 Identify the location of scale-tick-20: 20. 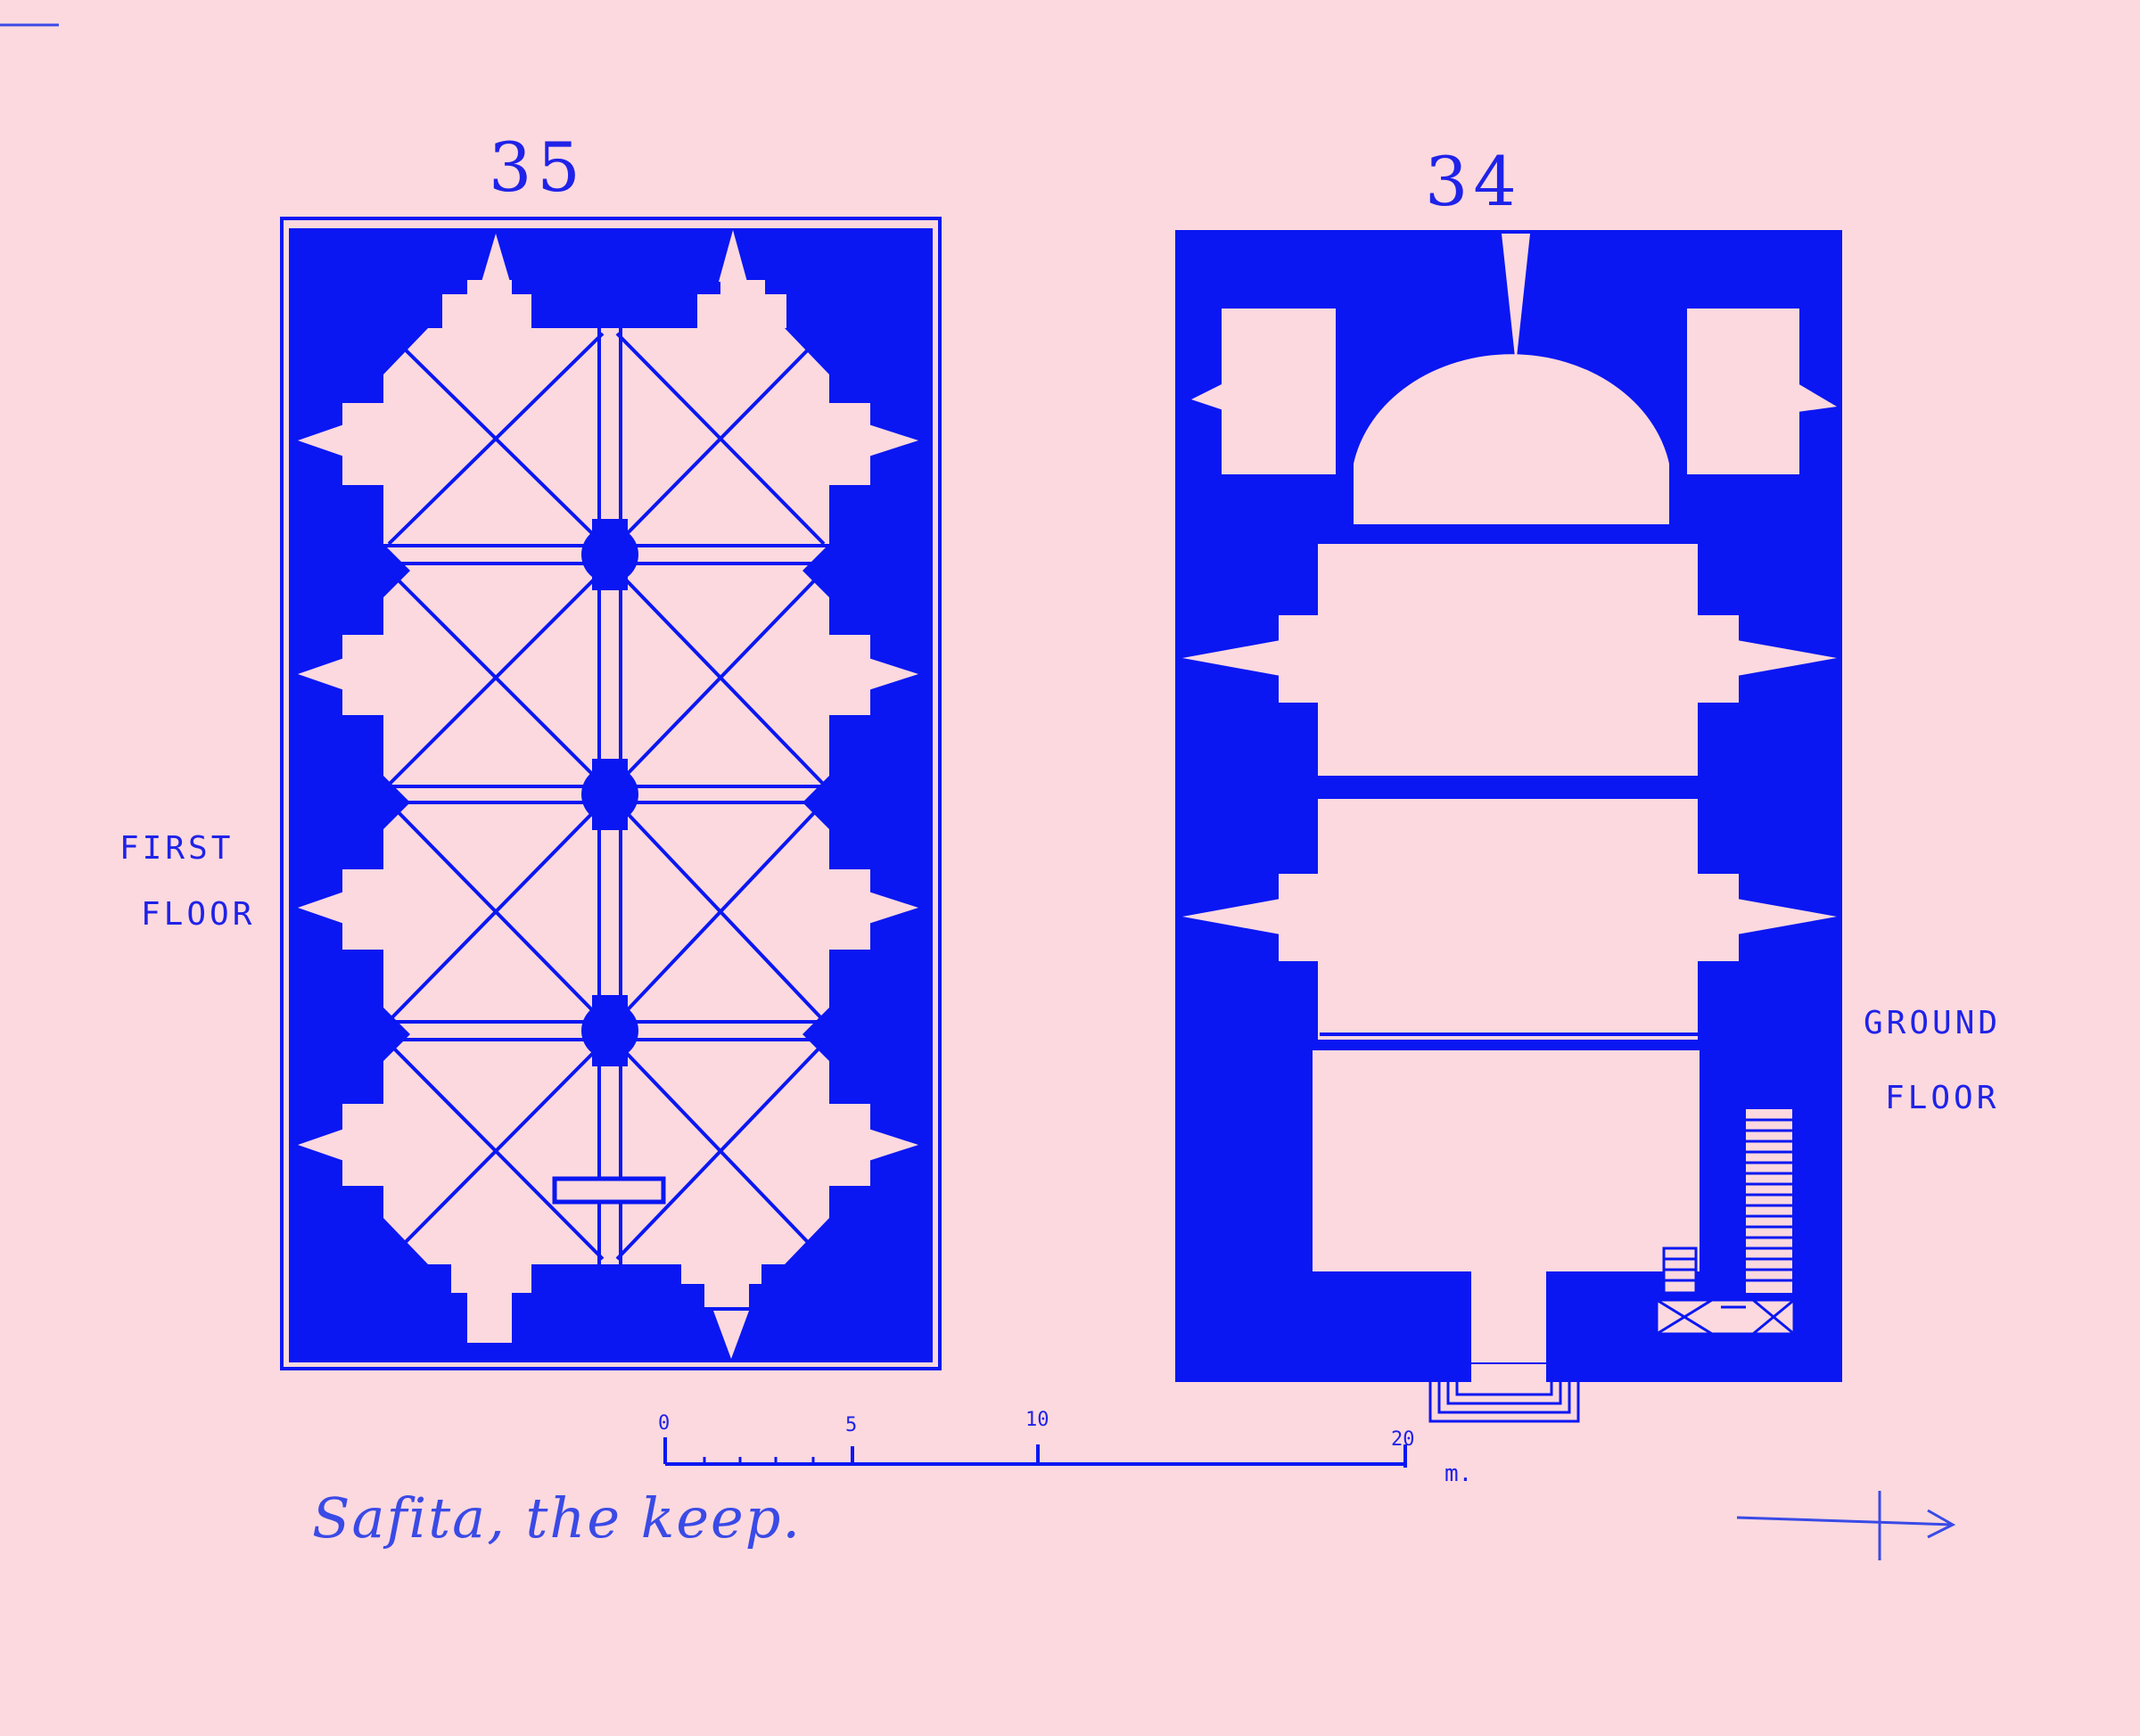
(1403, 1440).